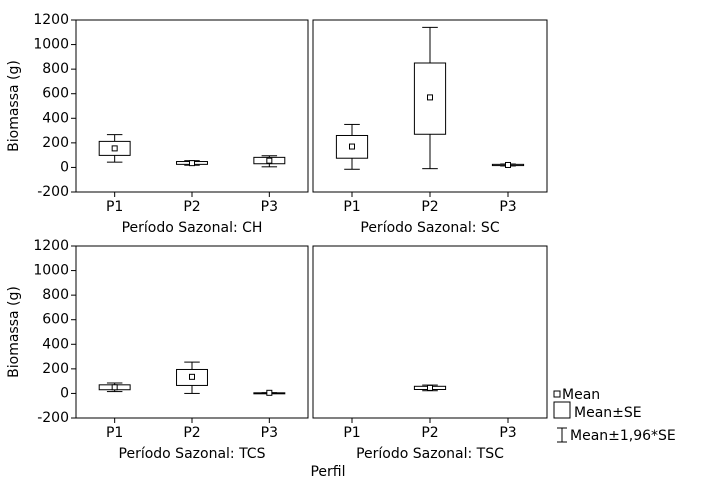 Image resolution: width=706 pixels, height=482 pixels. Describe the element at coordinates (430, 454) in the screenshot. I see `x-axis-title: Período Sazonal: TSC` at that location.